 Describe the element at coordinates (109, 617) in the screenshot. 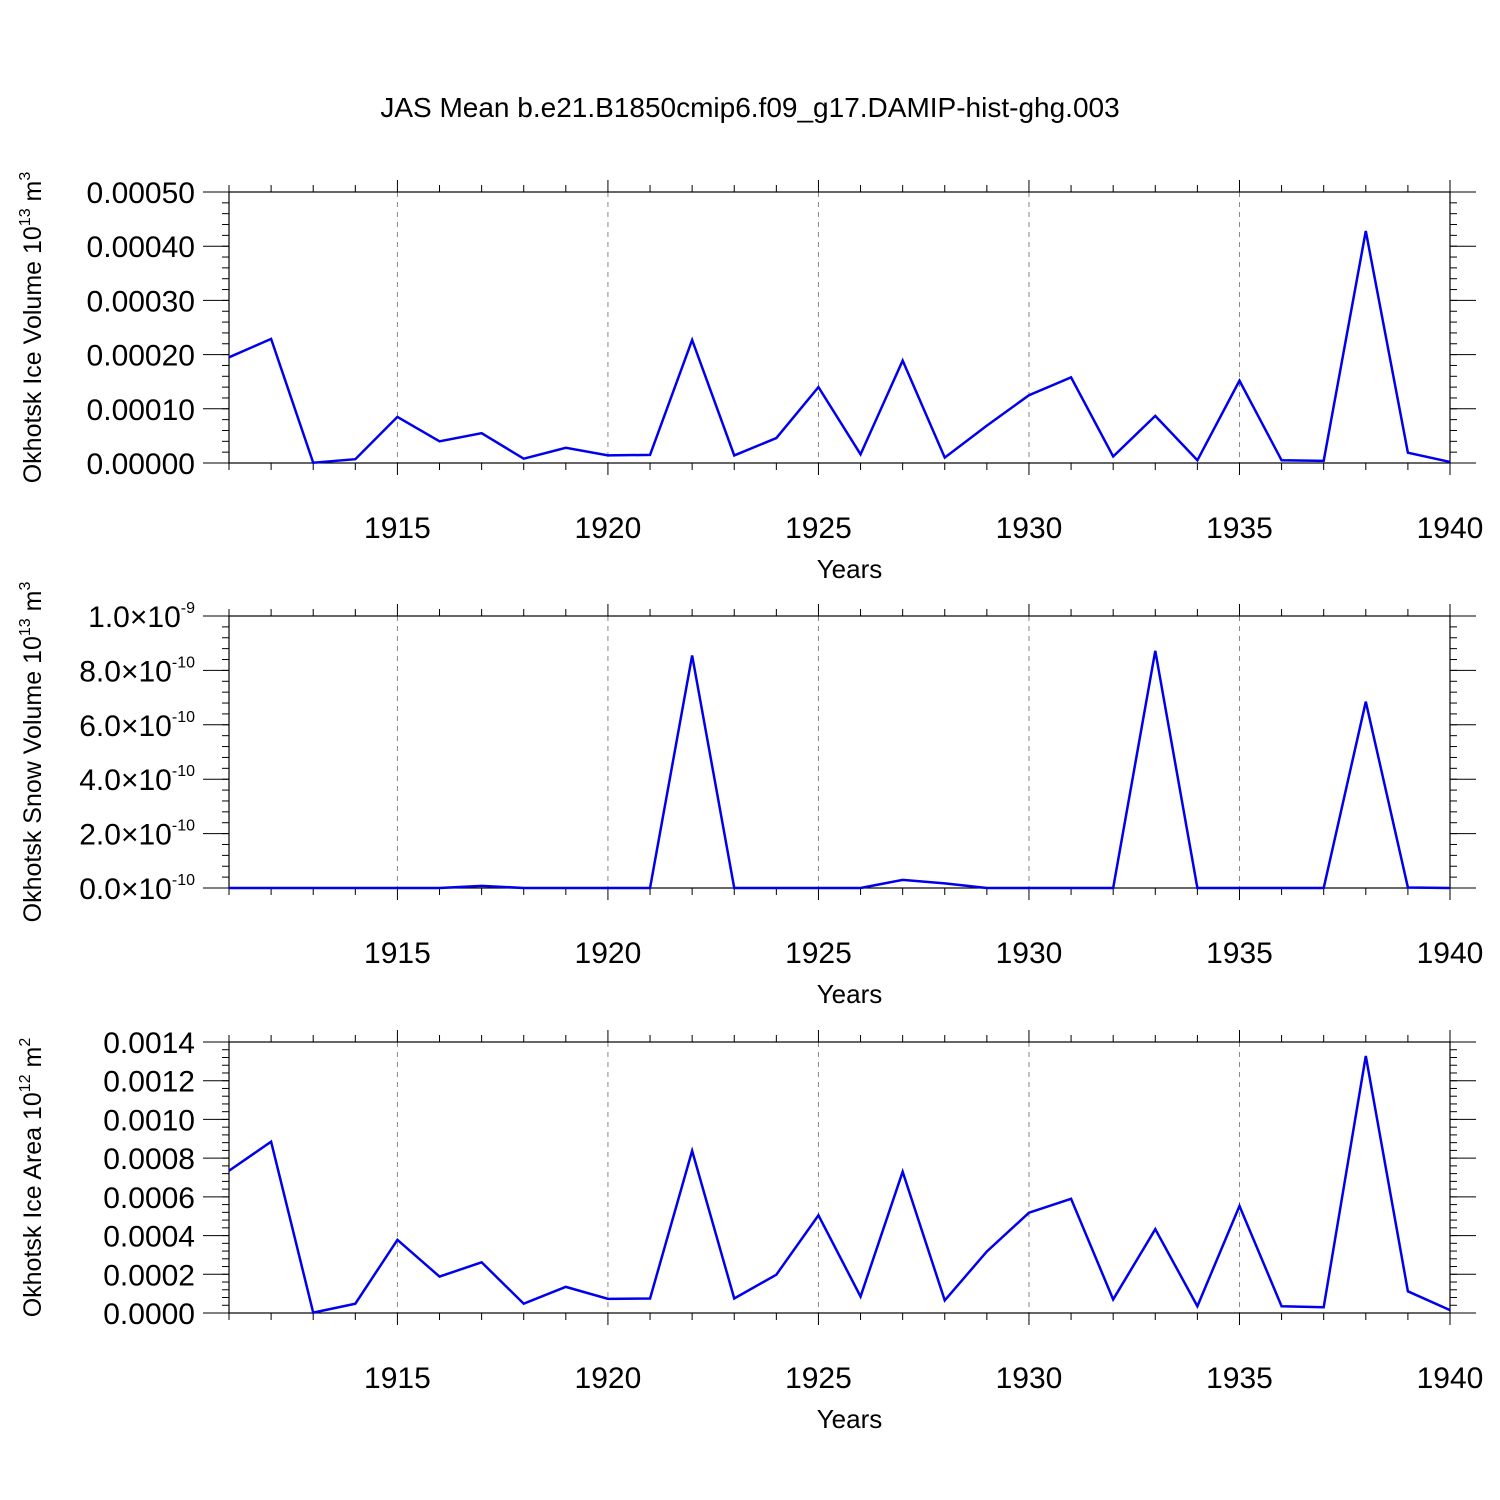

I see `y-tick-mantissa: 1.0` at that location.